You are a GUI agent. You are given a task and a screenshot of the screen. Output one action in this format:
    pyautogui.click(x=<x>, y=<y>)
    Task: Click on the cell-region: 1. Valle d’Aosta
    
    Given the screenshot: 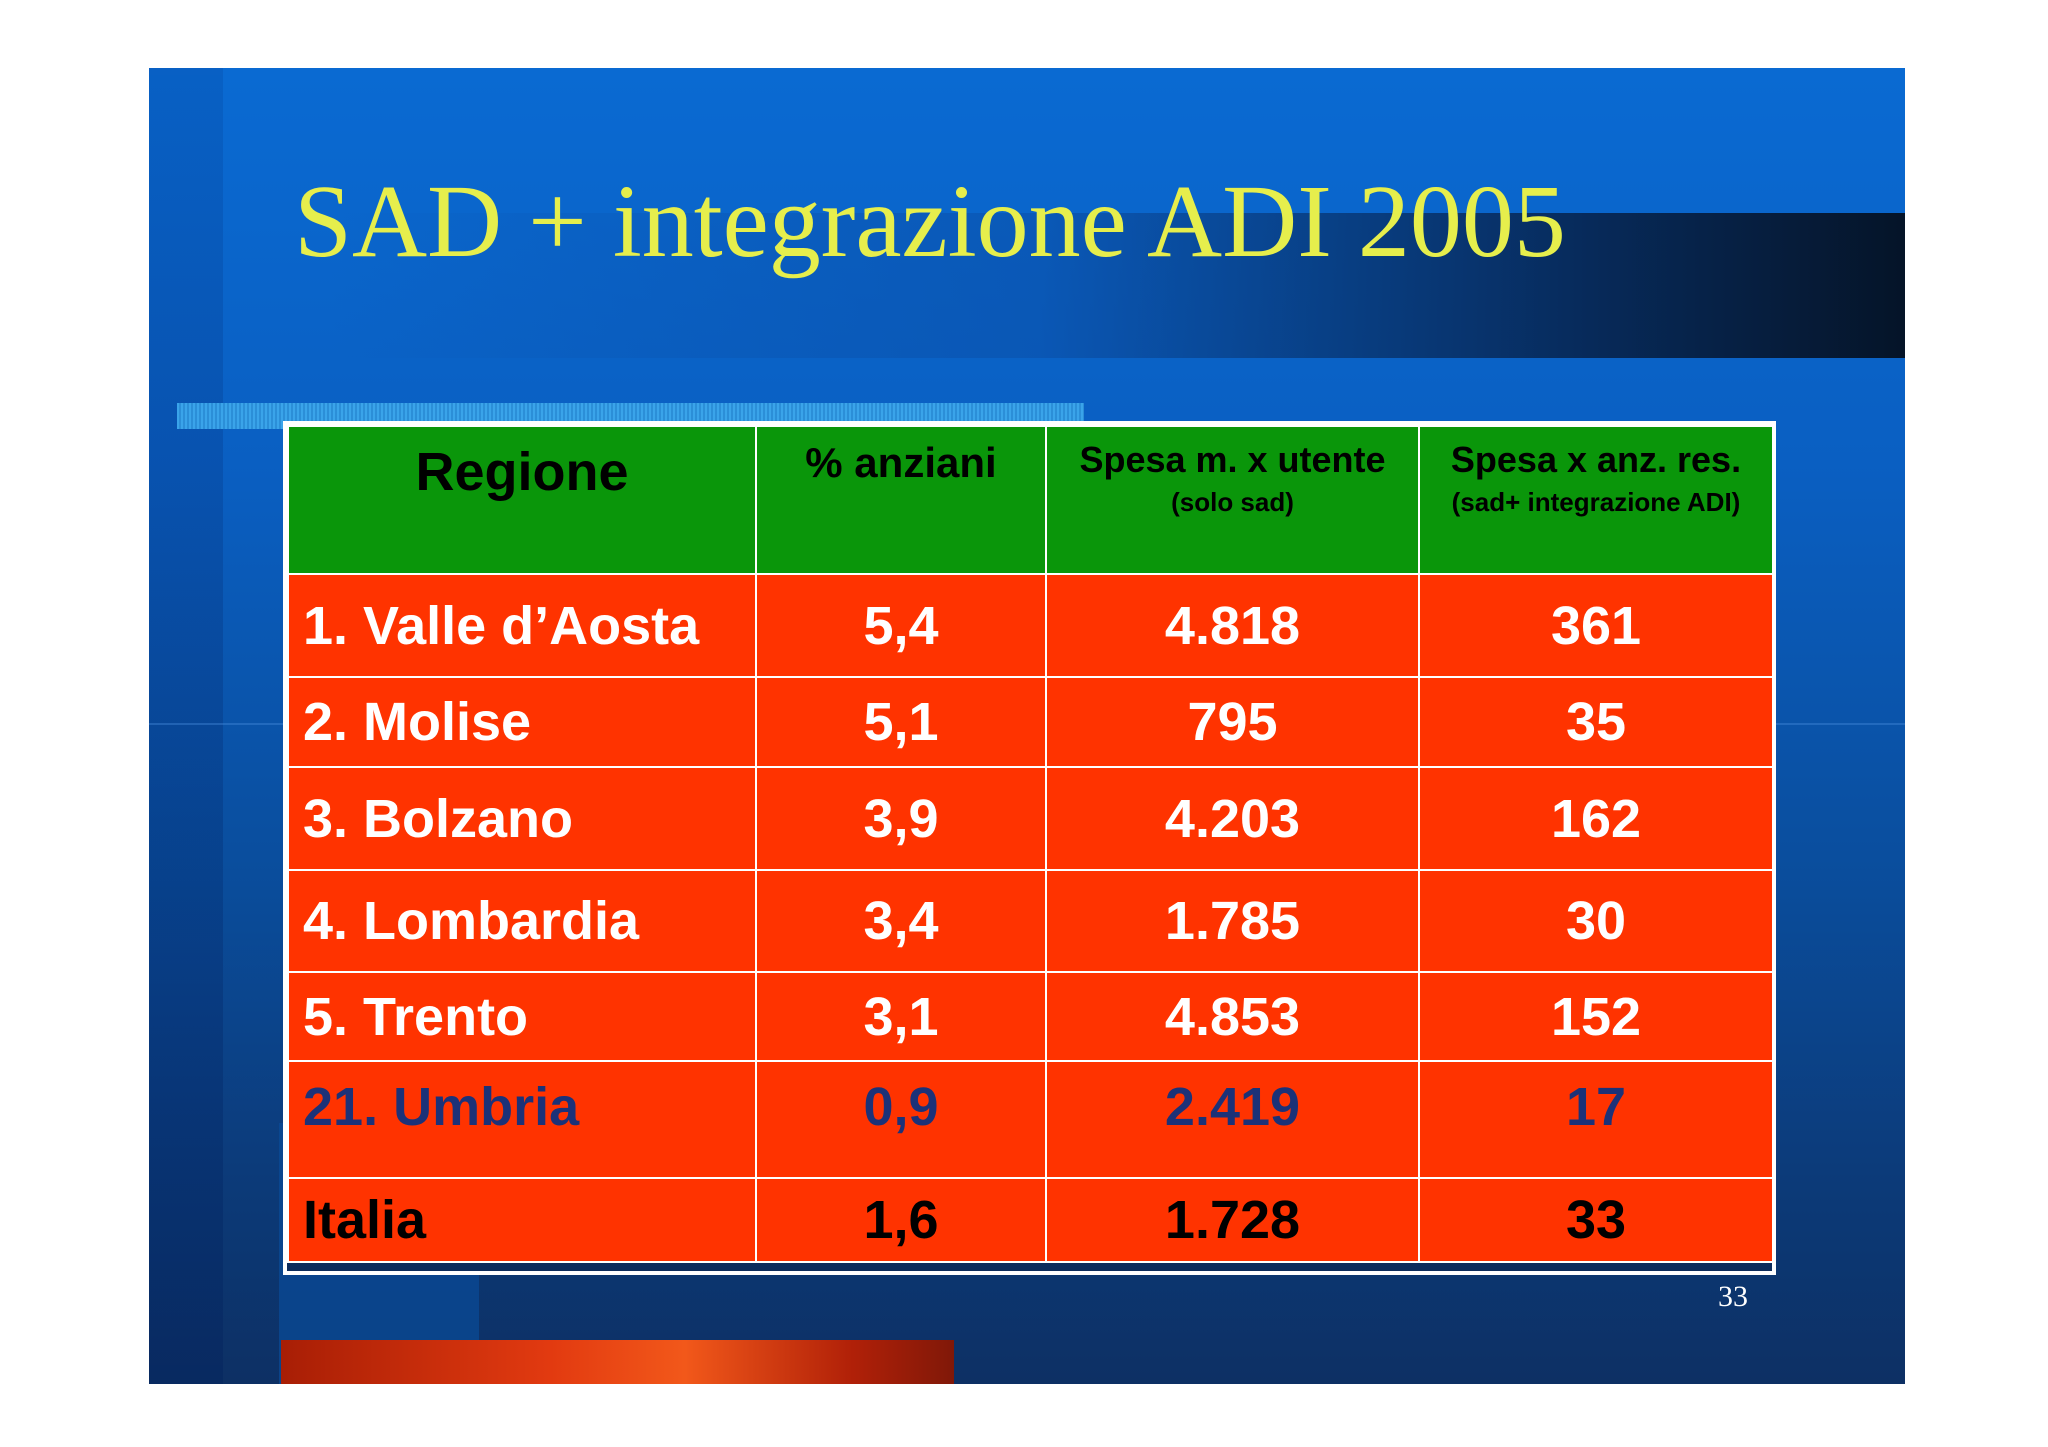 What is the action you would take?
    pyautogui.click(x=522, y=625)
    